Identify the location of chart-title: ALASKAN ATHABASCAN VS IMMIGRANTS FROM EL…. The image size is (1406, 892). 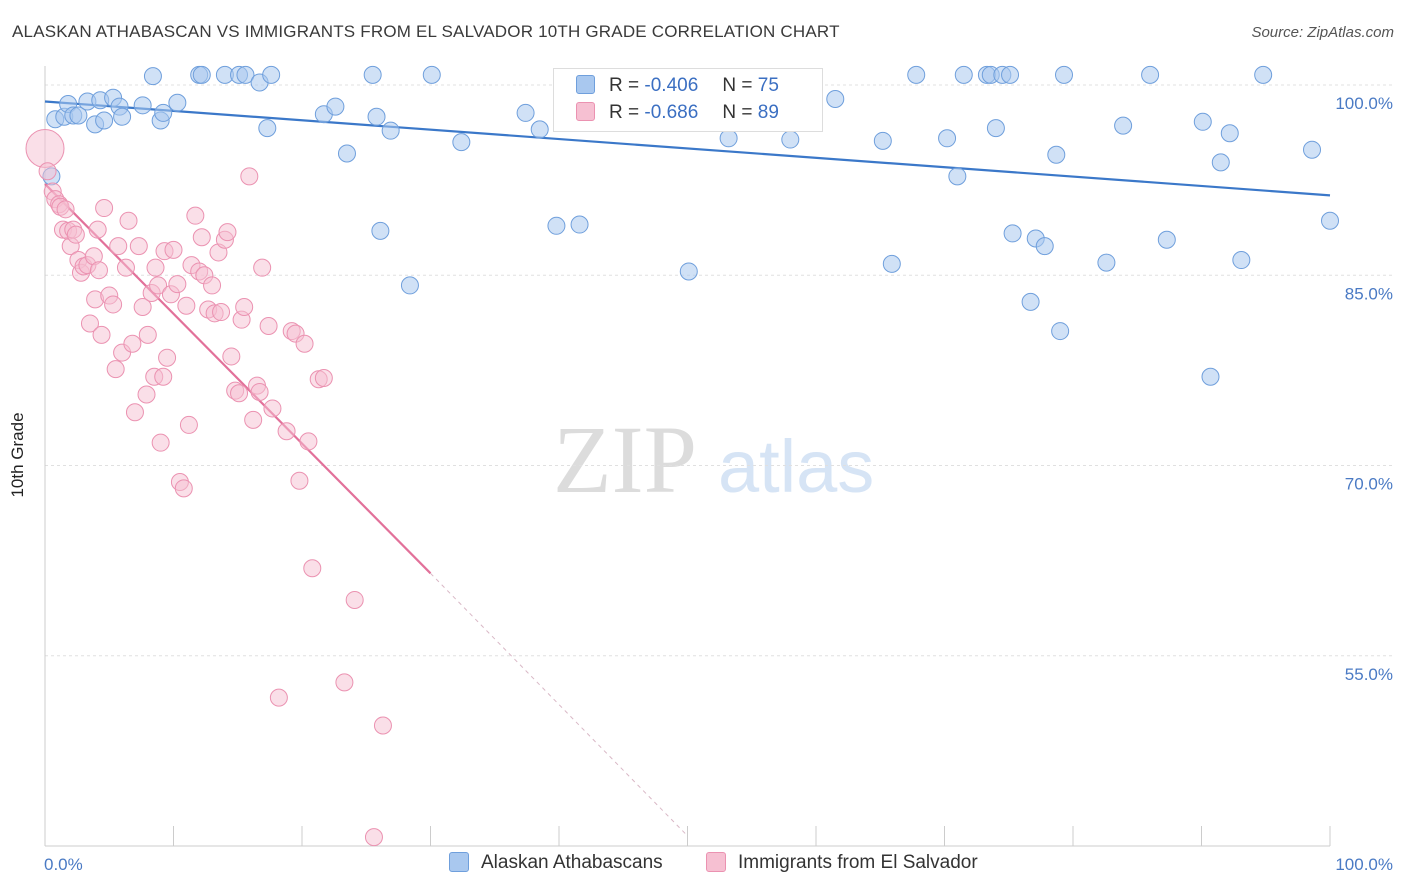
(426, 31).